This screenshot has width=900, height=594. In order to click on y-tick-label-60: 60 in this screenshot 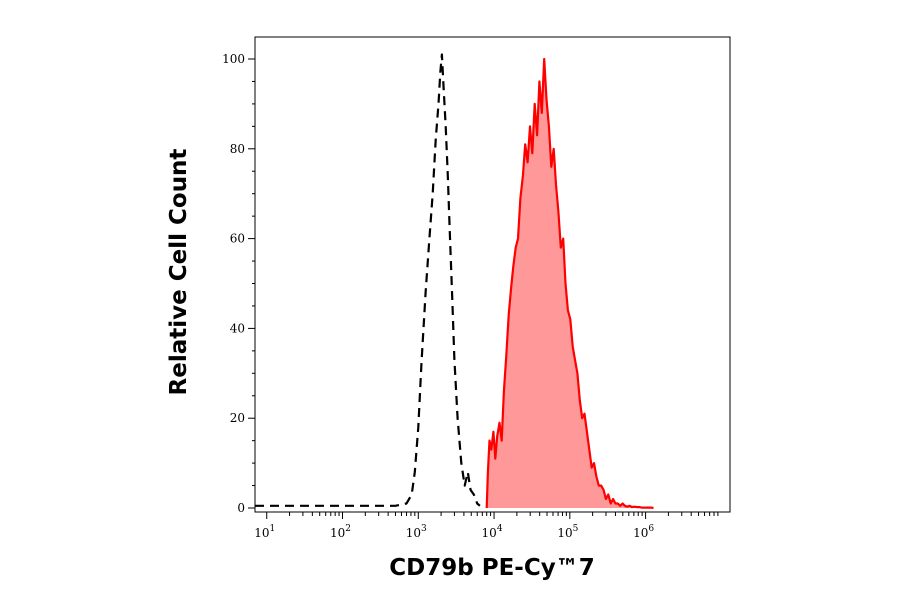, I will do `click(237, 239)`.